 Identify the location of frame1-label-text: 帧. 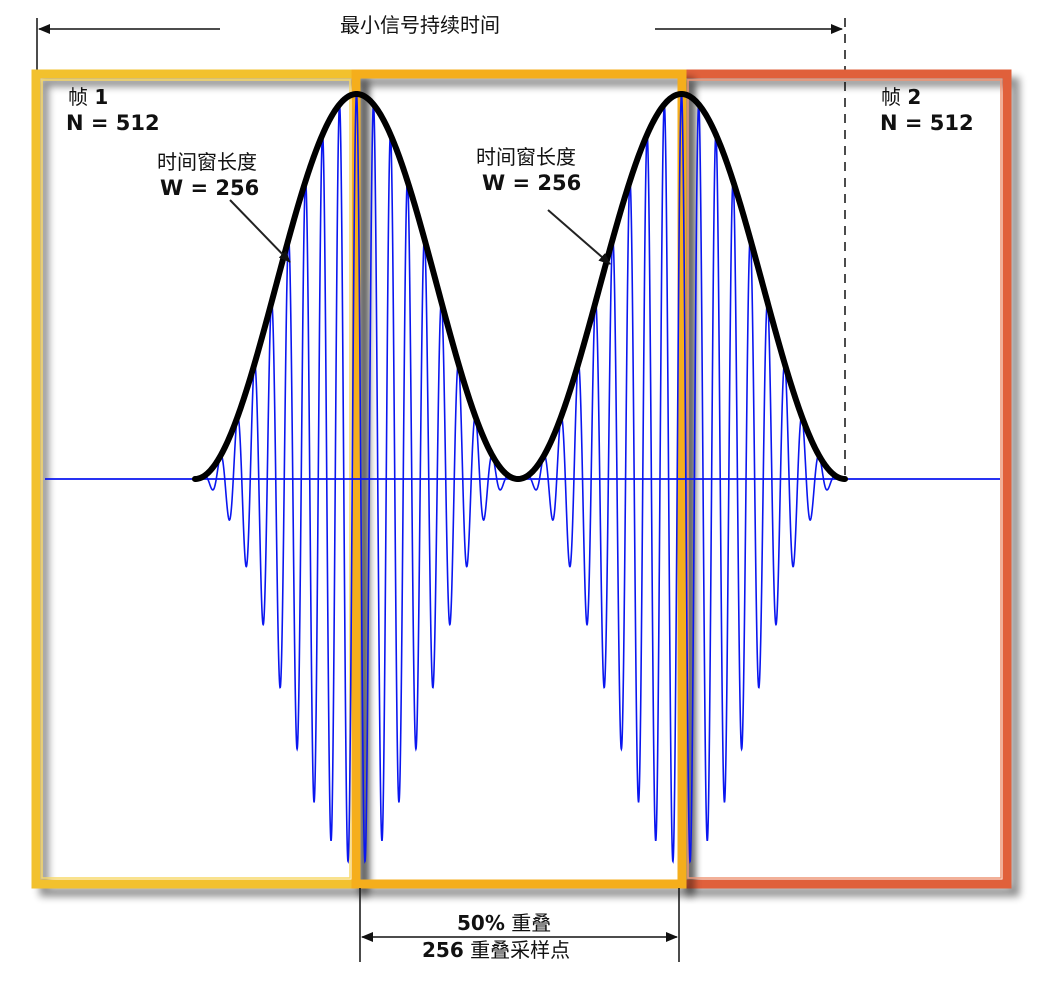
(78, 97).